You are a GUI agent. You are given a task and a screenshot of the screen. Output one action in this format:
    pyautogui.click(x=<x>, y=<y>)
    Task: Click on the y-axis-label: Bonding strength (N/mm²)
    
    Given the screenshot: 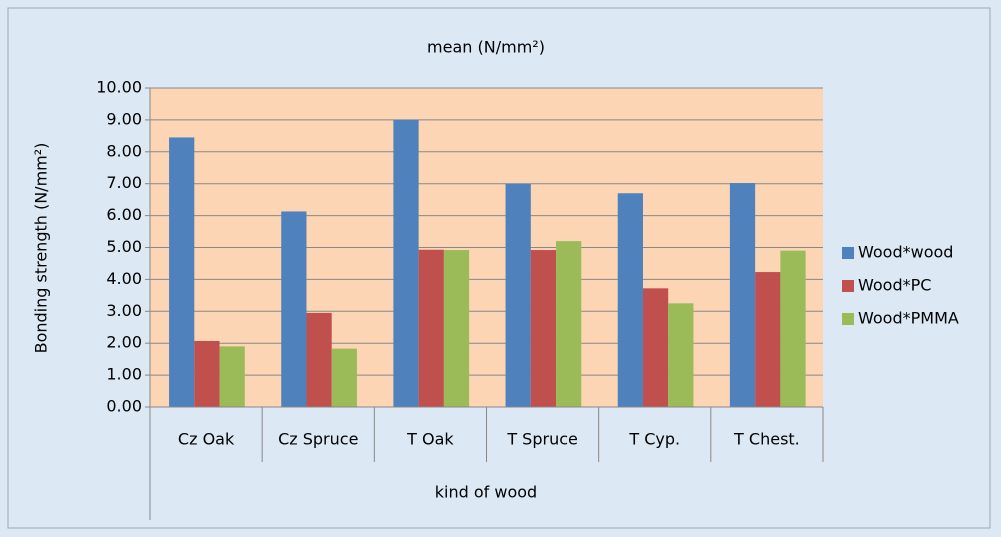 What is the action you would take?
    pyautogui.click(x=41, y=248)
    